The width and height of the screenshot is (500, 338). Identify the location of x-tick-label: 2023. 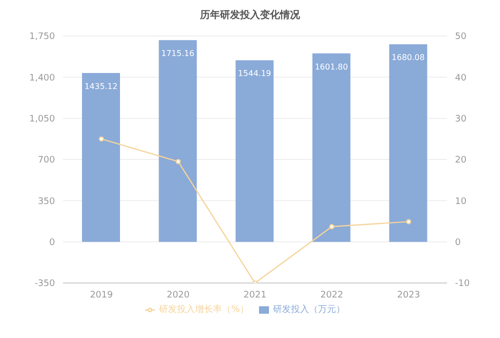
(408, 295).